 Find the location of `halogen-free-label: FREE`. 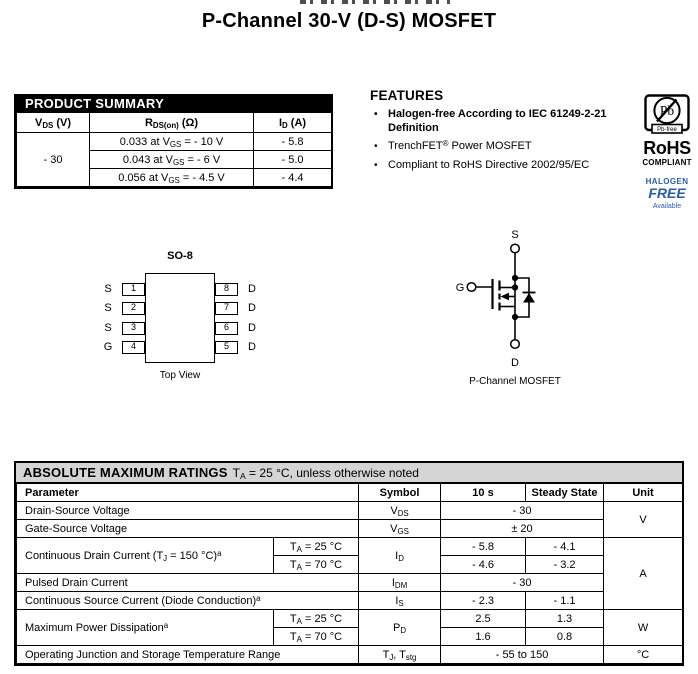

halogen-free-label: FREE is located at coordinates (667, 193).